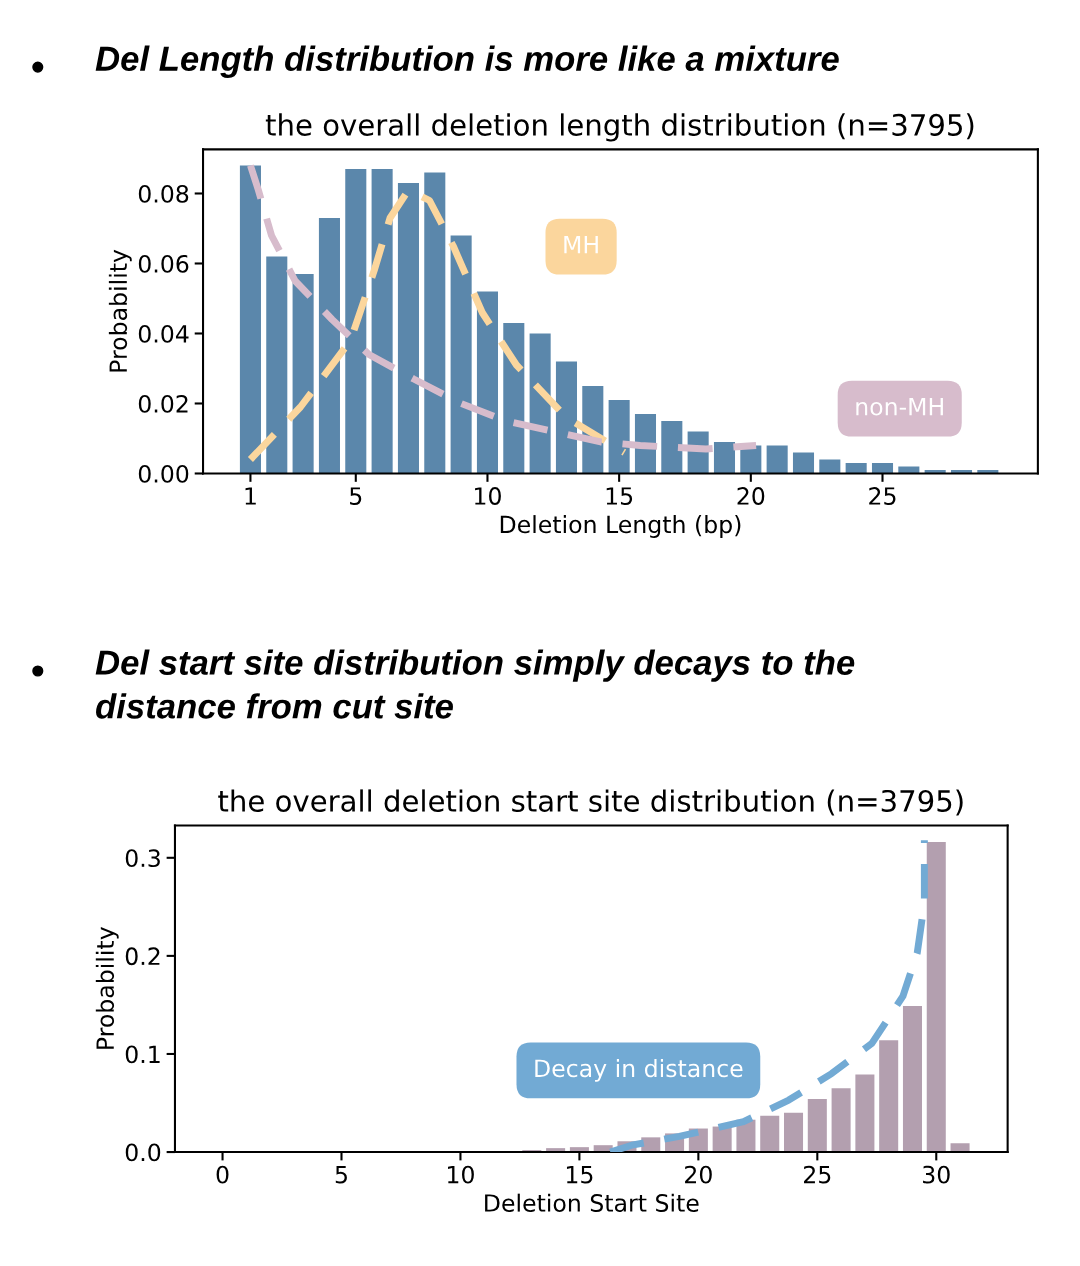 Image resolution: width=1080 pixels, height=1266 pixels. I want to click on chart-title: the overall deletion length distribution (n=3795), so click(619, 127).